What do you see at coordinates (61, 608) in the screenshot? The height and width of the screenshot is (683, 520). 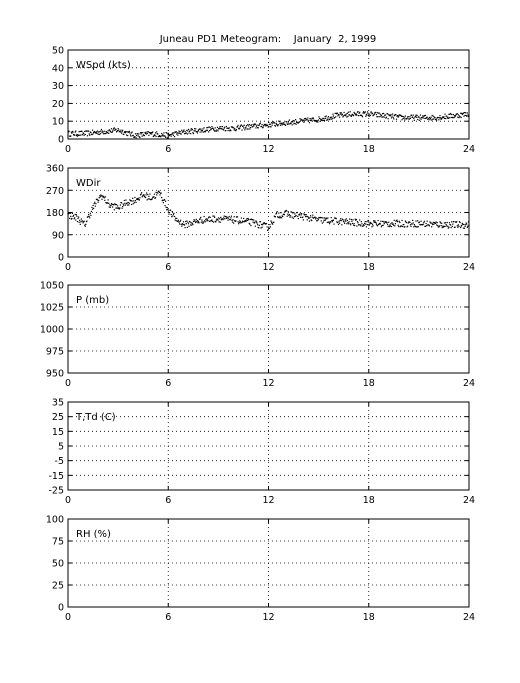 I see `y-tick-label: 0` at bounding box center [61, 608].